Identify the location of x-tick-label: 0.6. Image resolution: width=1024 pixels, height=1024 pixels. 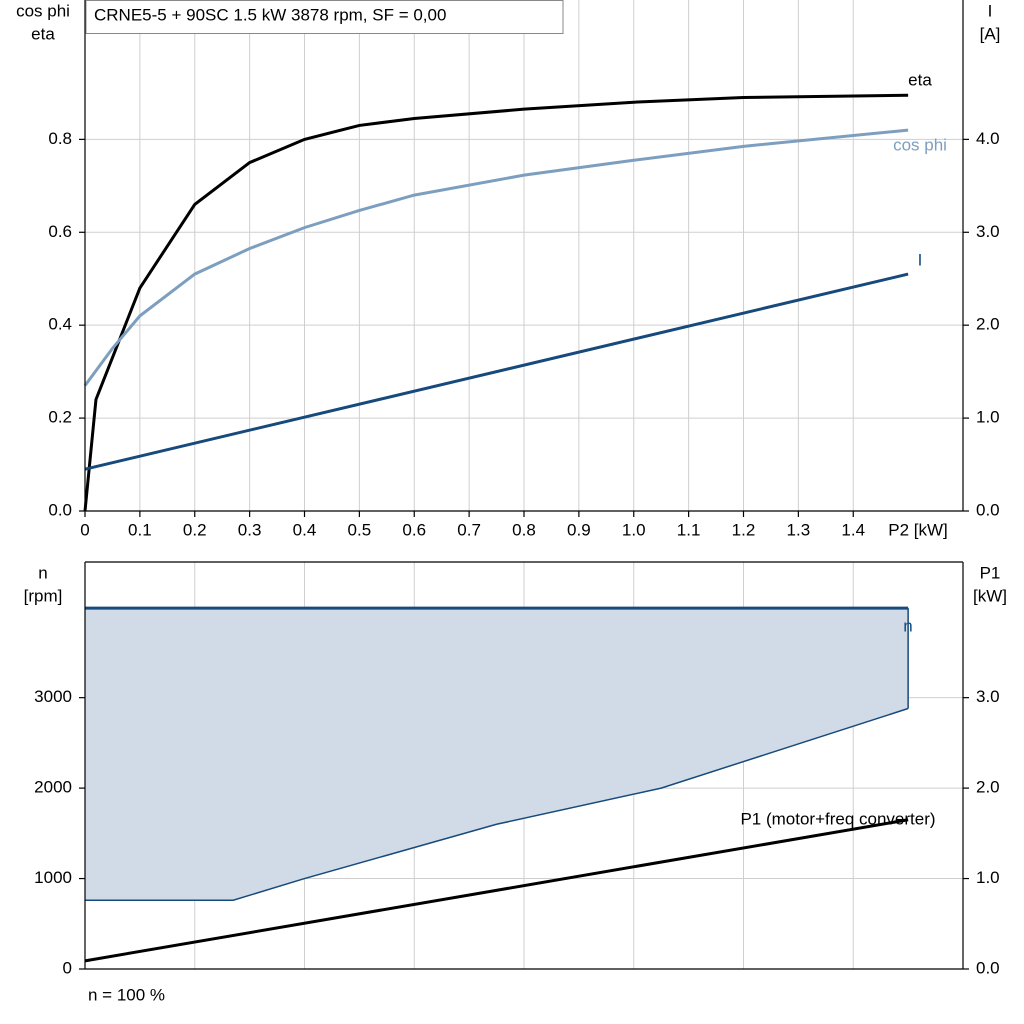
(414, 529).